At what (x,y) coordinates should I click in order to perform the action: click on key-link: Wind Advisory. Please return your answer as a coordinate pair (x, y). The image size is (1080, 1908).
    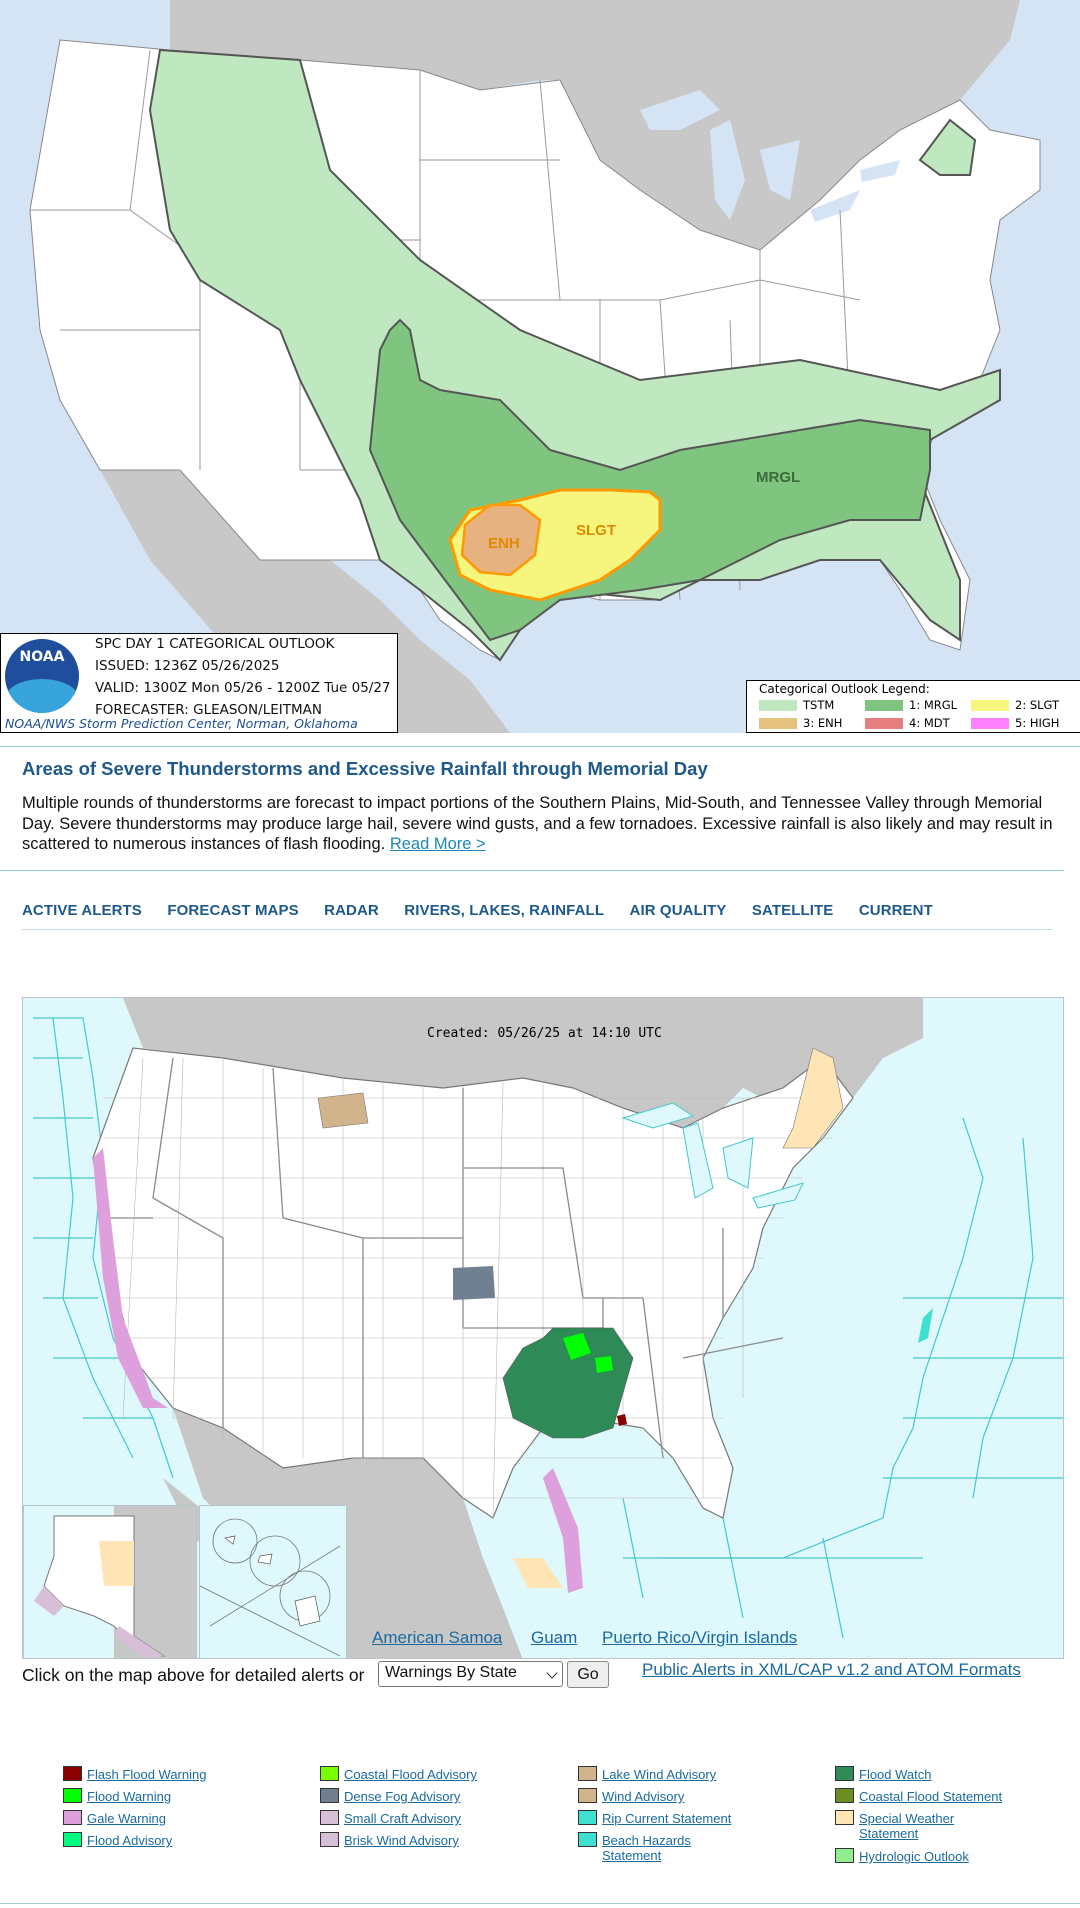
    Looking at the image, I should click on (643, 1796).